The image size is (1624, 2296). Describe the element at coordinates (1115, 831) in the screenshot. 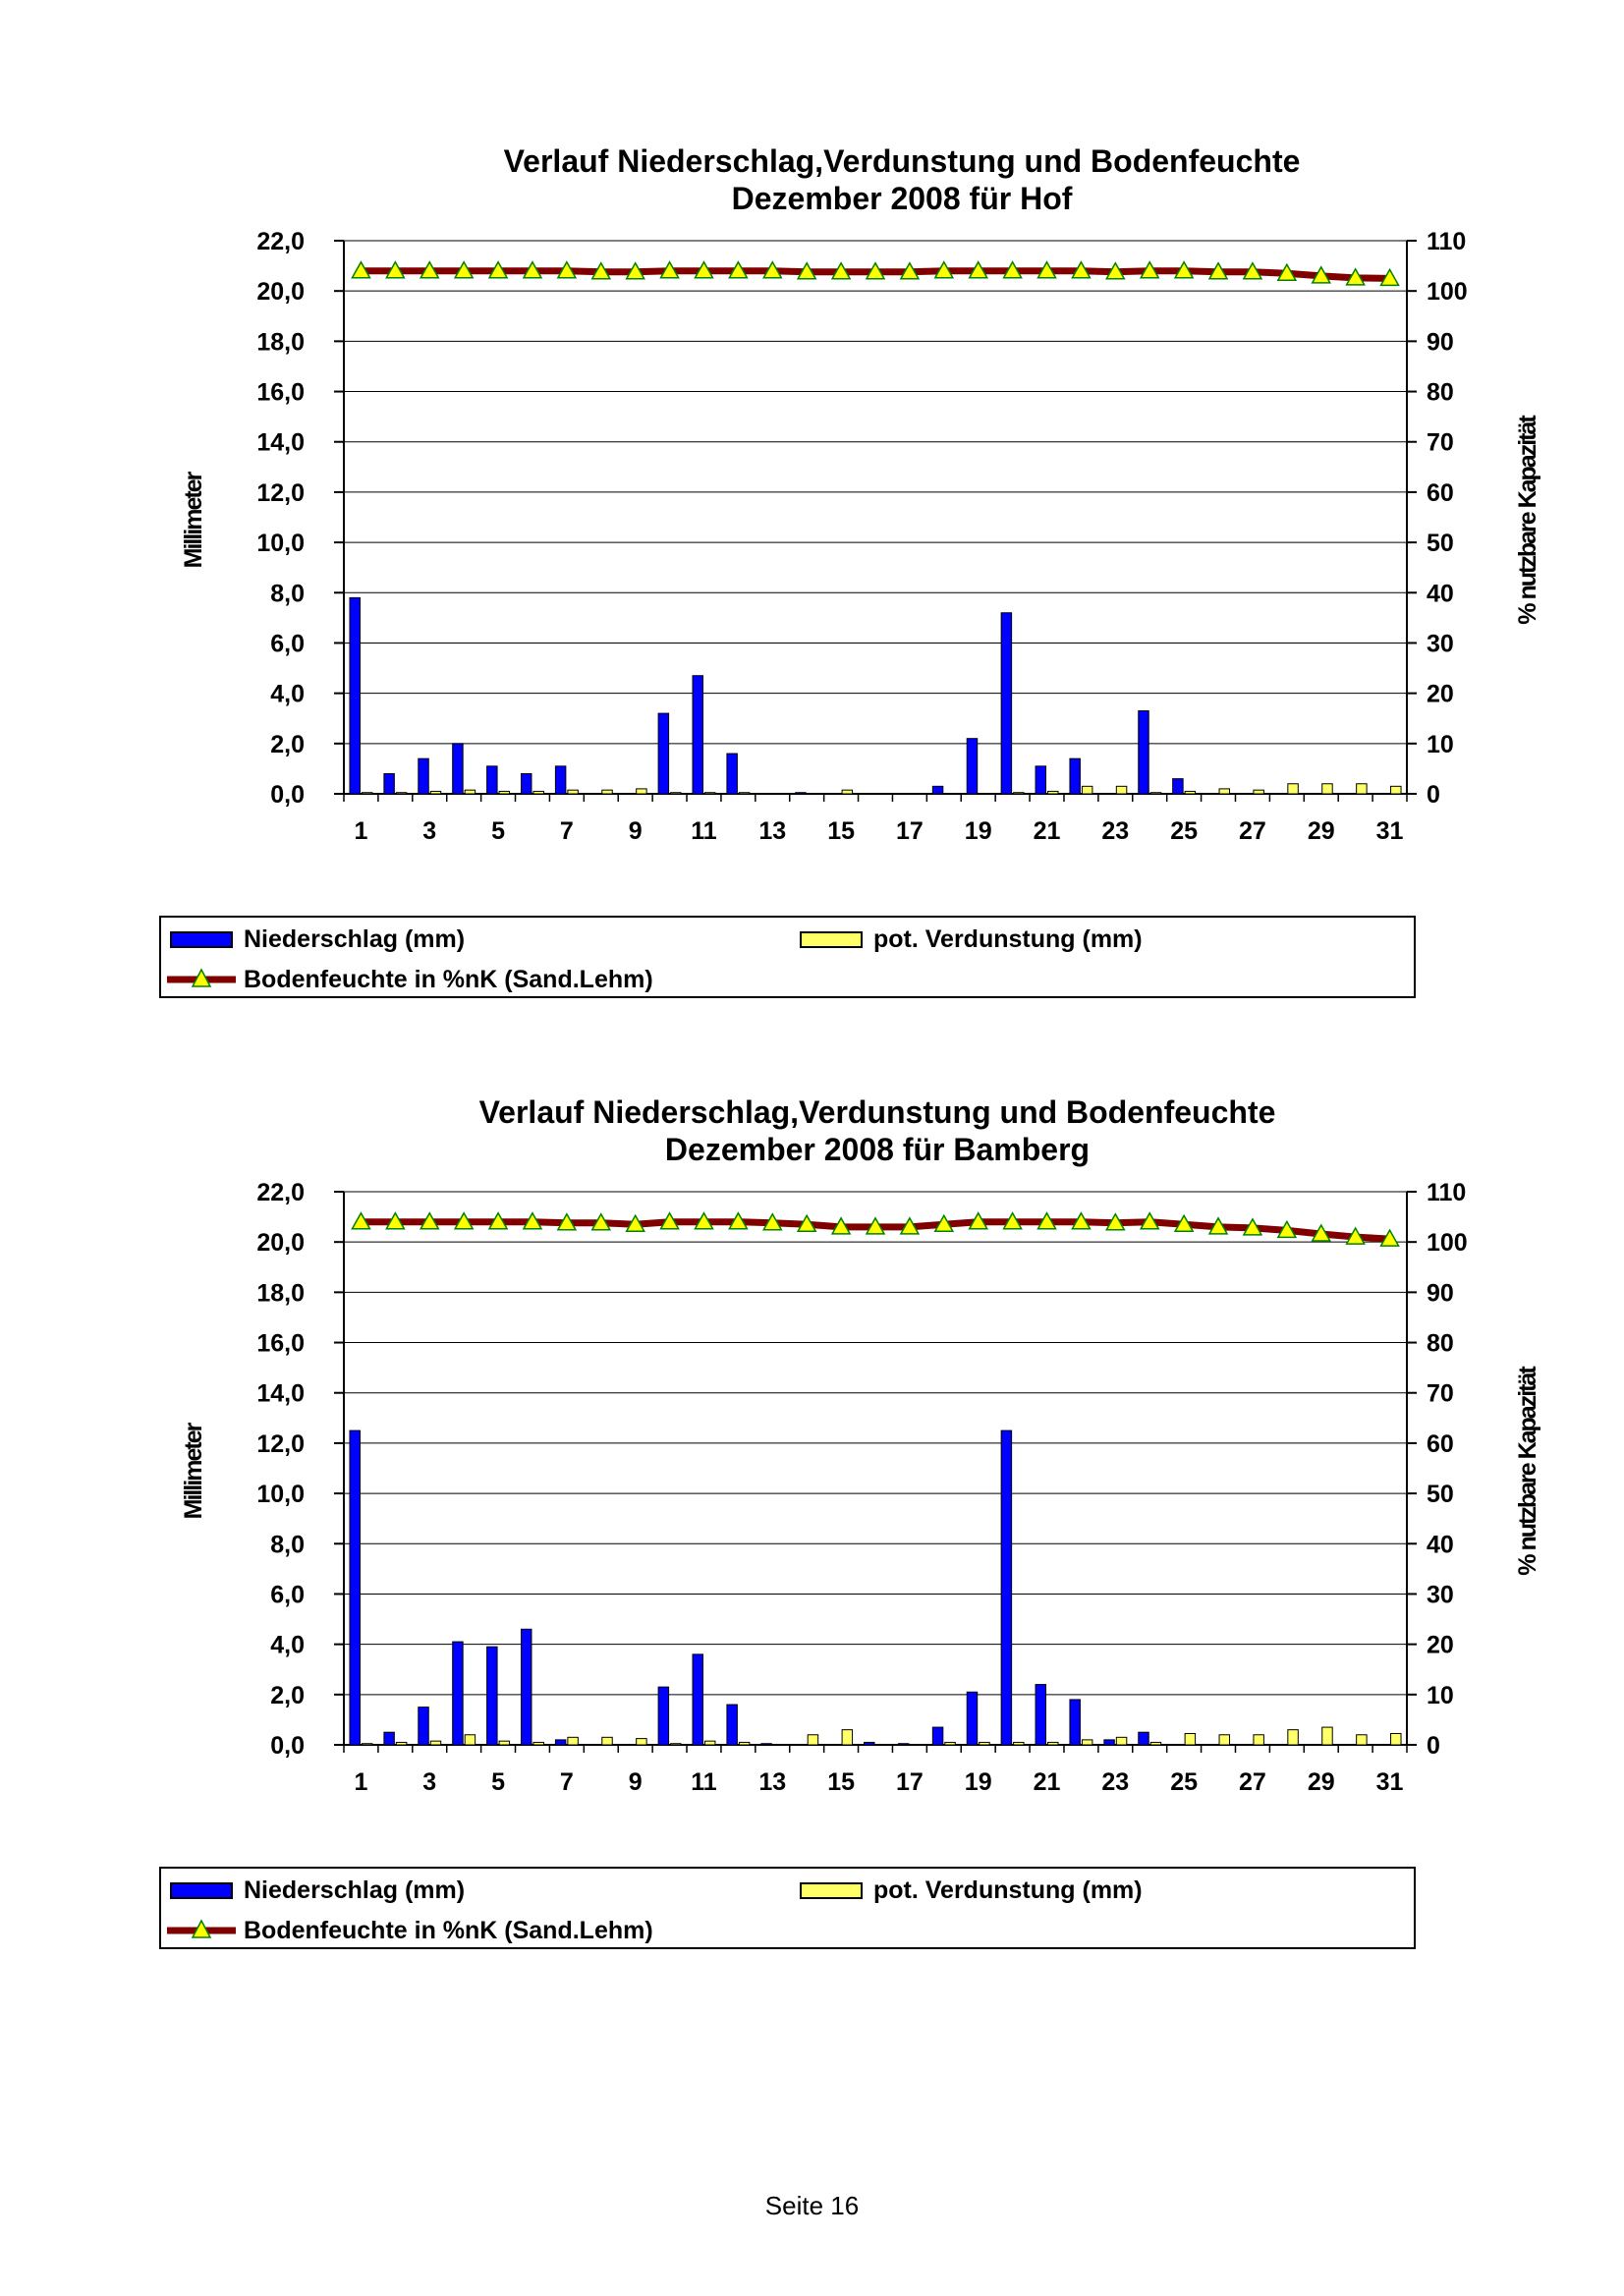

I see `x-tick-label: 23` at that location.